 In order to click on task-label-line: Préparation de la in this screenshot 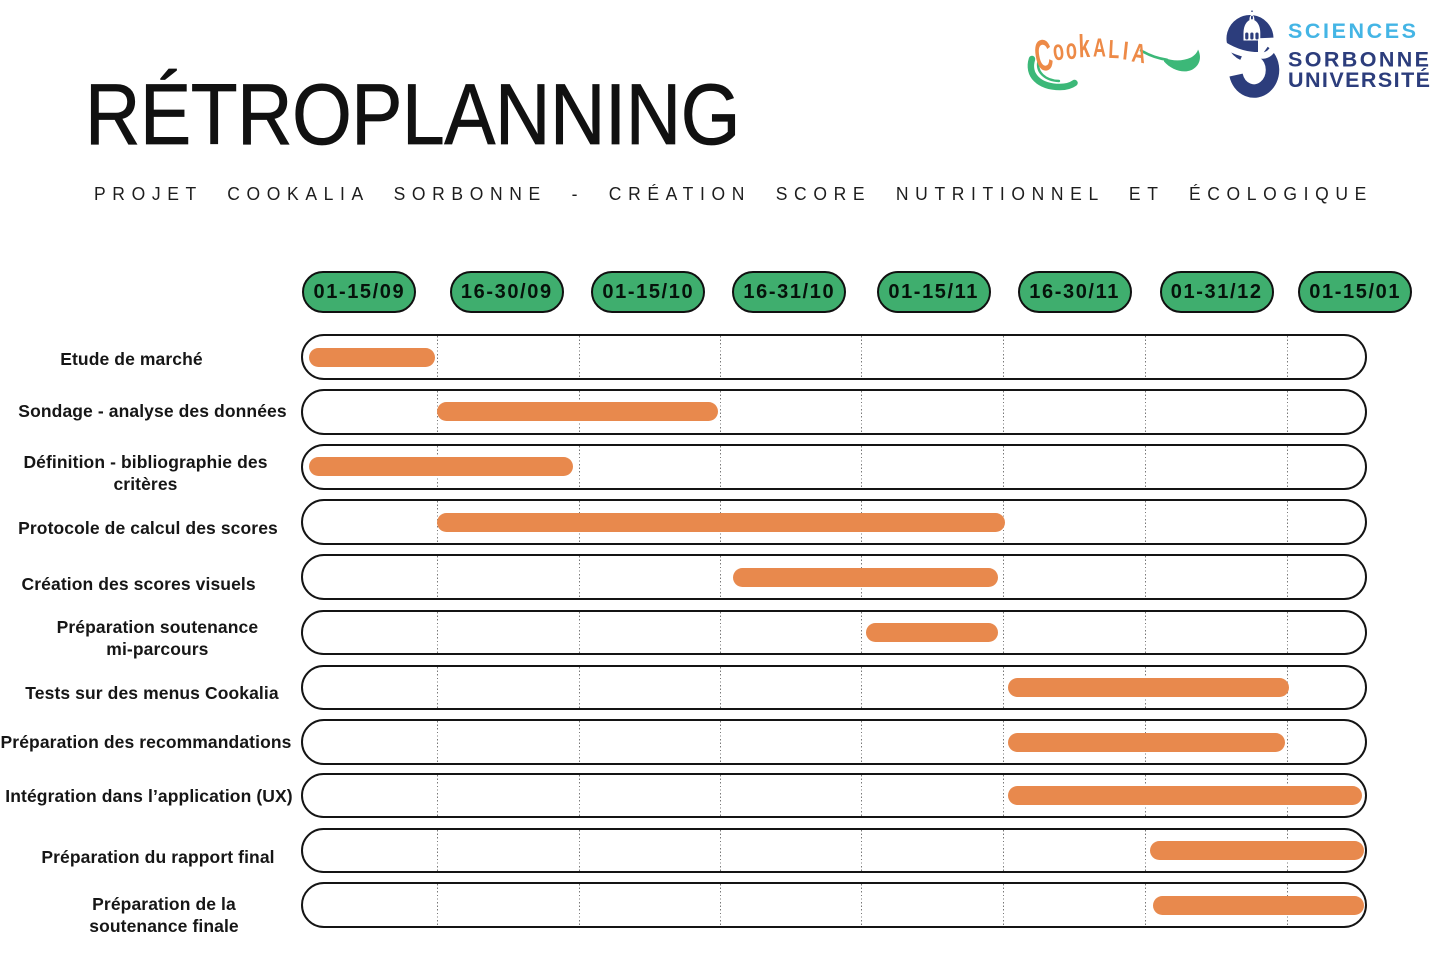, I will do `click(164, 904)`.